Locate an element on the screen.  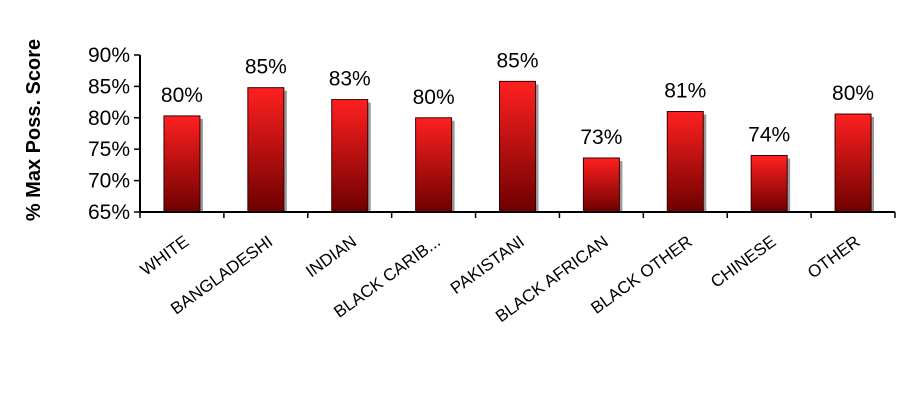
category-label: PAKISTANI is located at coordinates (487, 265).